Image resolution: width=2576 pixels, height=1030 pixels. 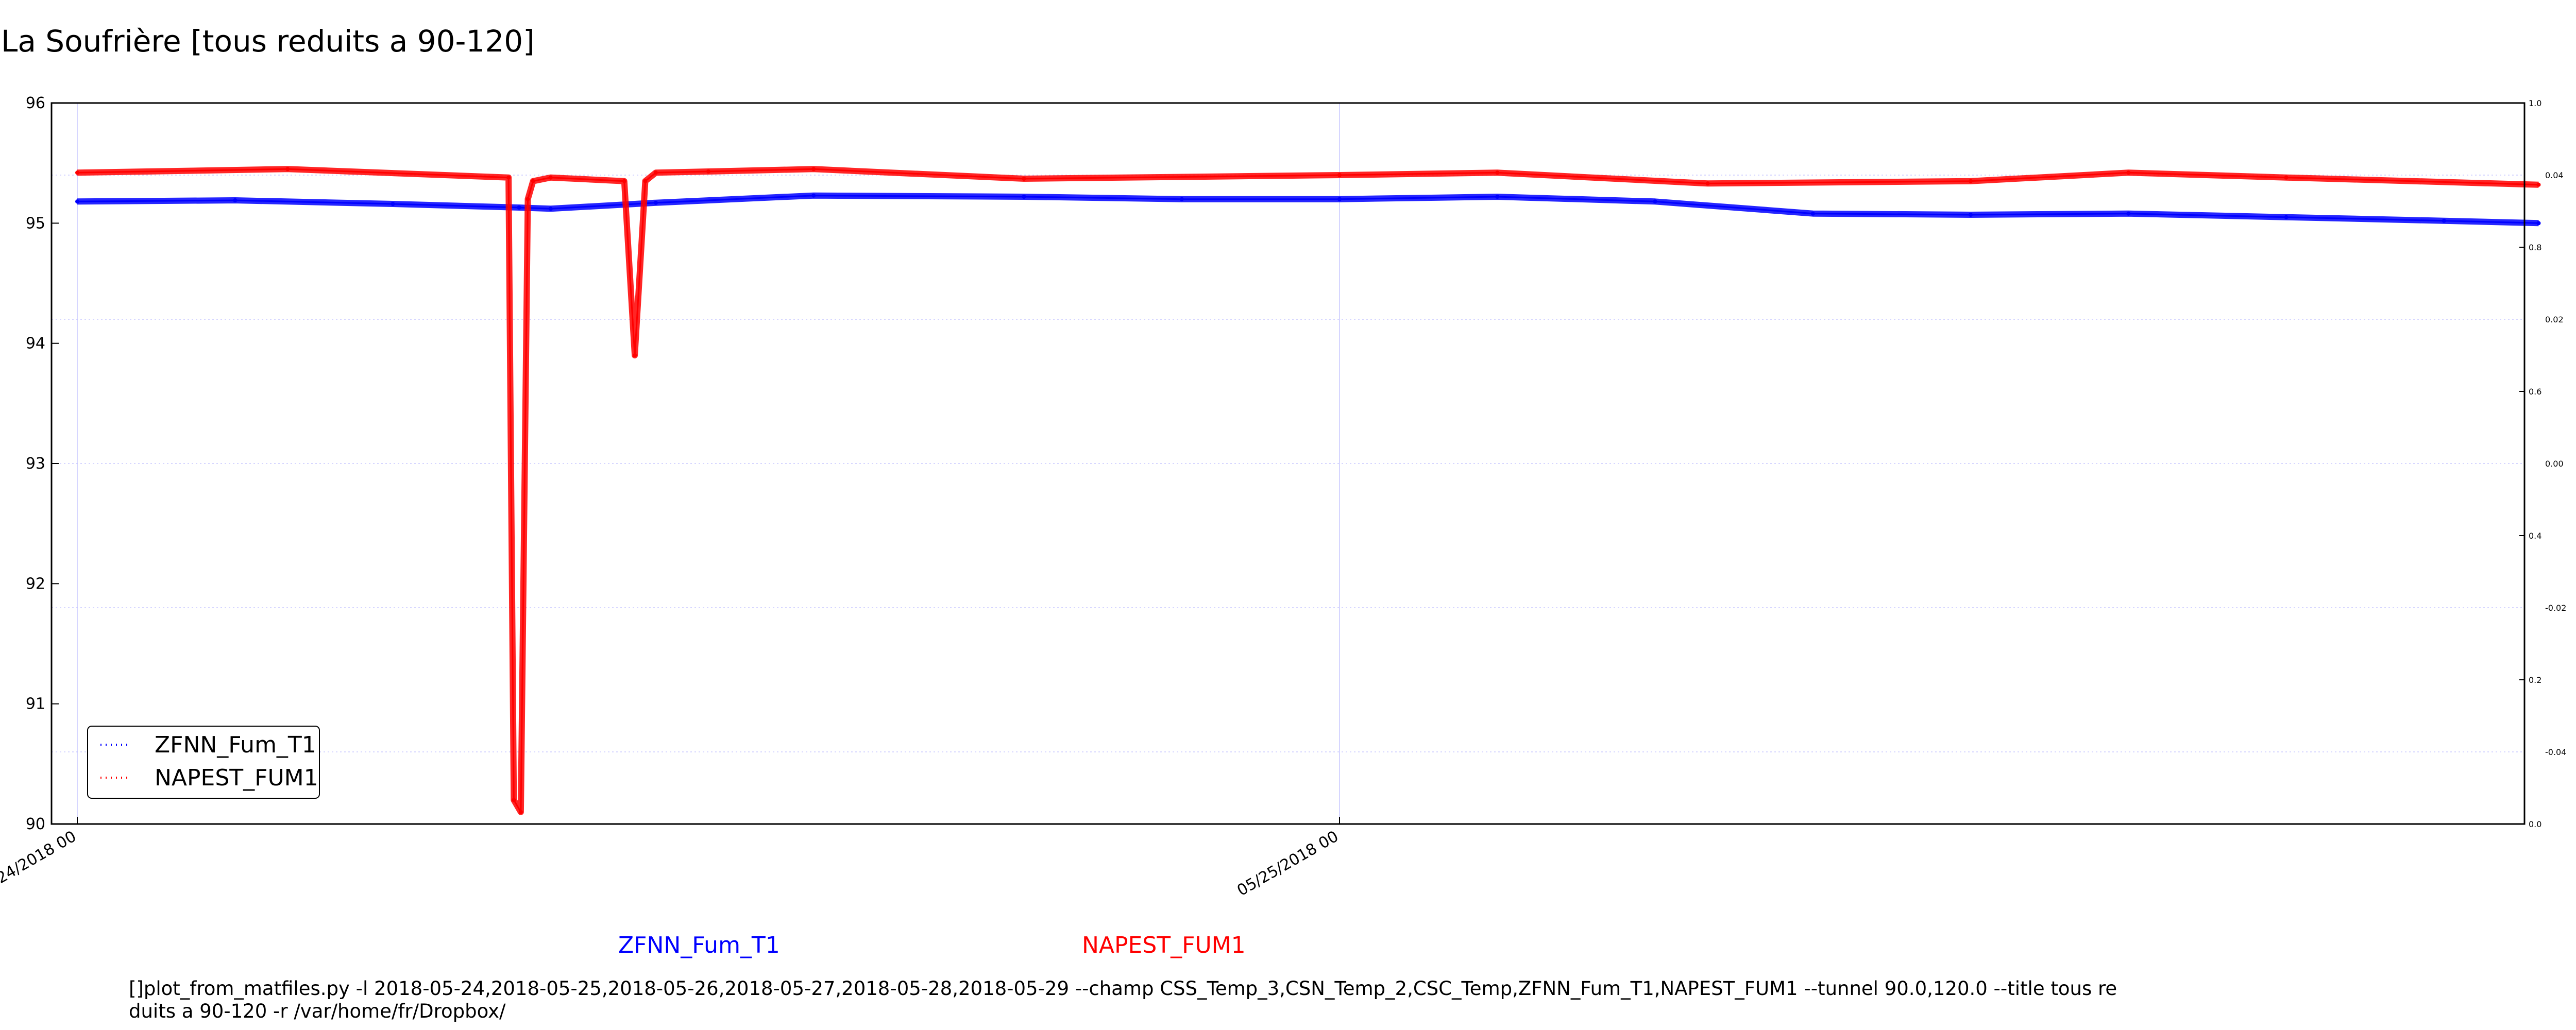 What do you see at coordinates (35, 223) in the screenshot?
I see `y-tick-label-5: 95` at bounding box center [35, 223].